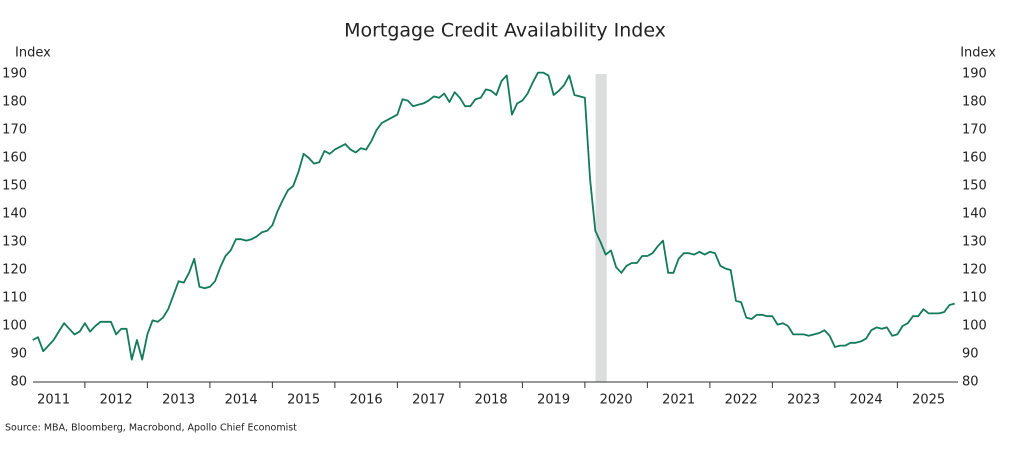 The height and width of the screenshot is (450, 1020). Describe the element at coordinates (14, 214) in the screenshot. I see `y-tick-label: 140` at that location.